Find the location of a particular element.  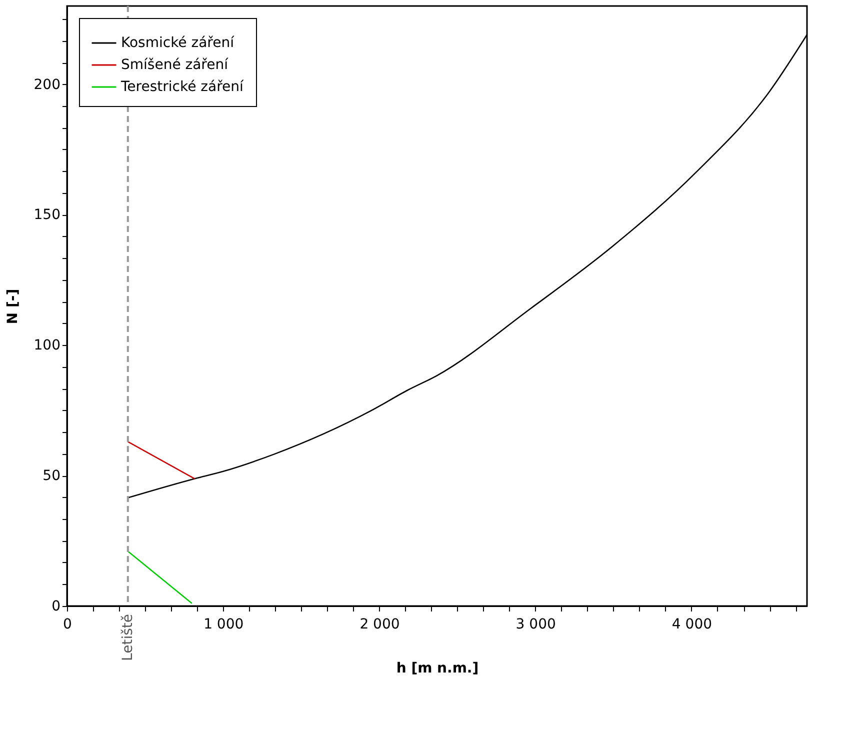

y-tick-label: 100 is located at coordinates (47, 346).